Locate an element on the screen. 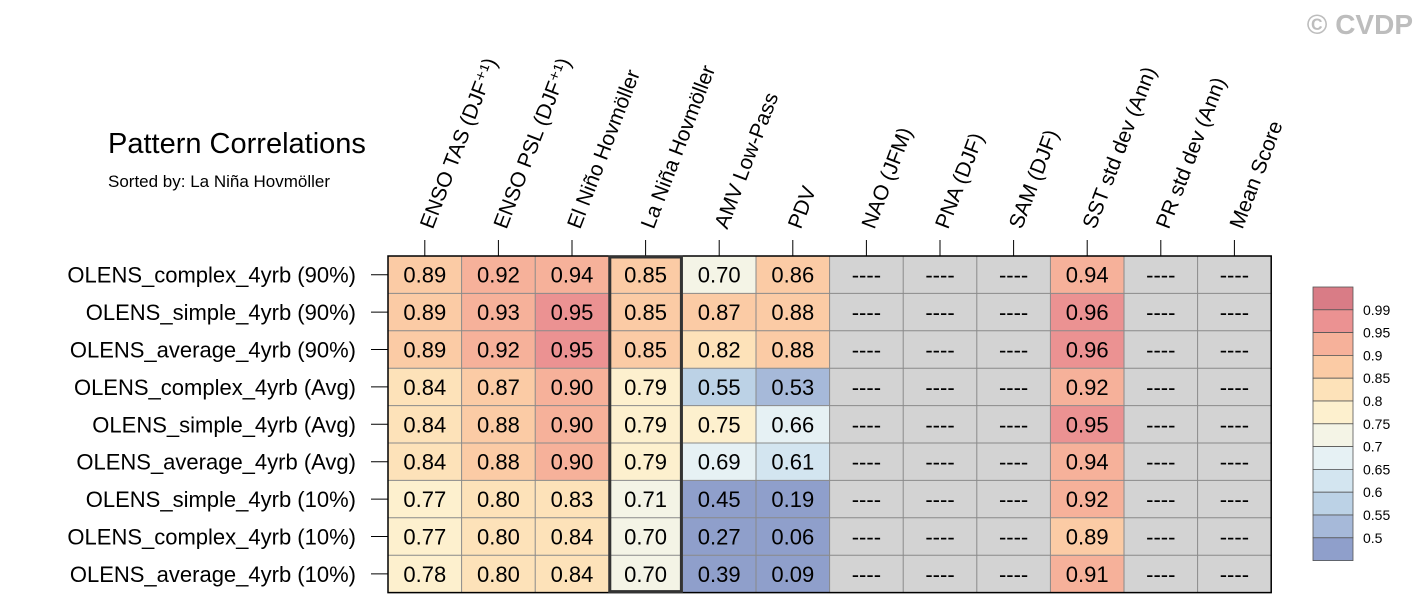 The width and height of the screenshot is (1419, 614). cell-value: 0.79 is located at coordinates (645, 424).